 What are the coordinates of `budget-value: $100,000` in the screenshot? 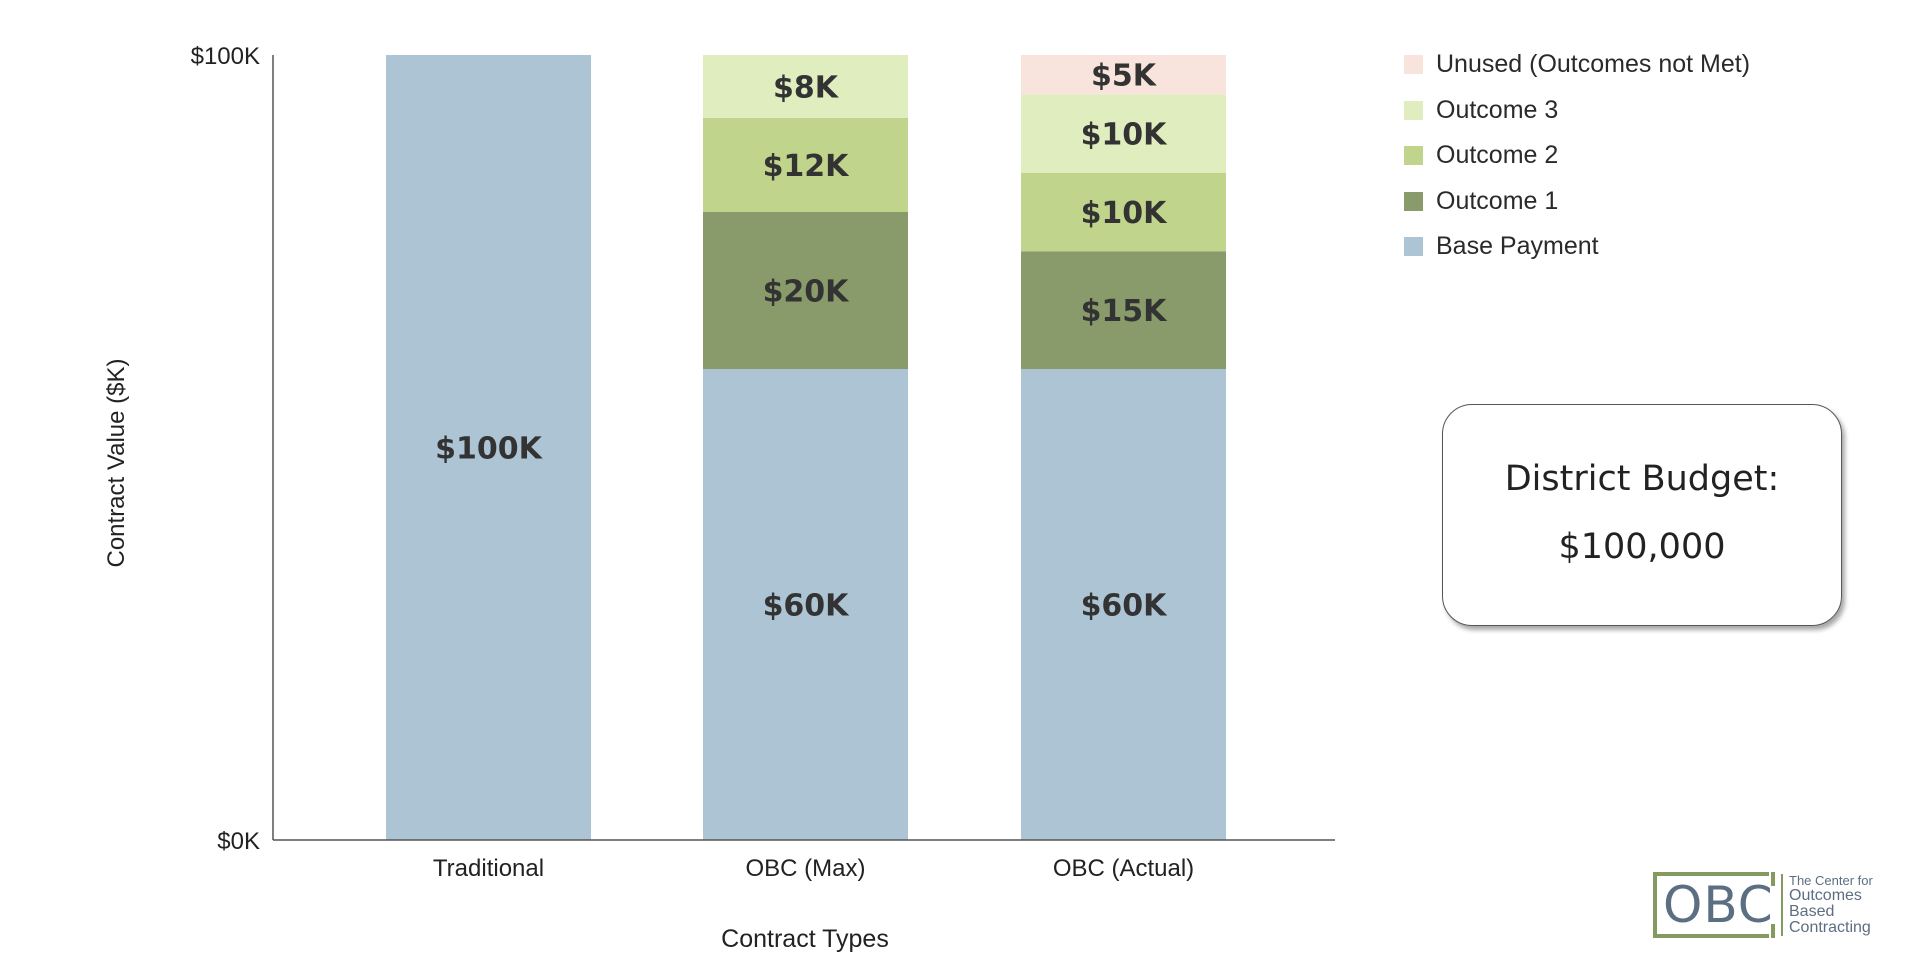 It's located at (1642, 547).